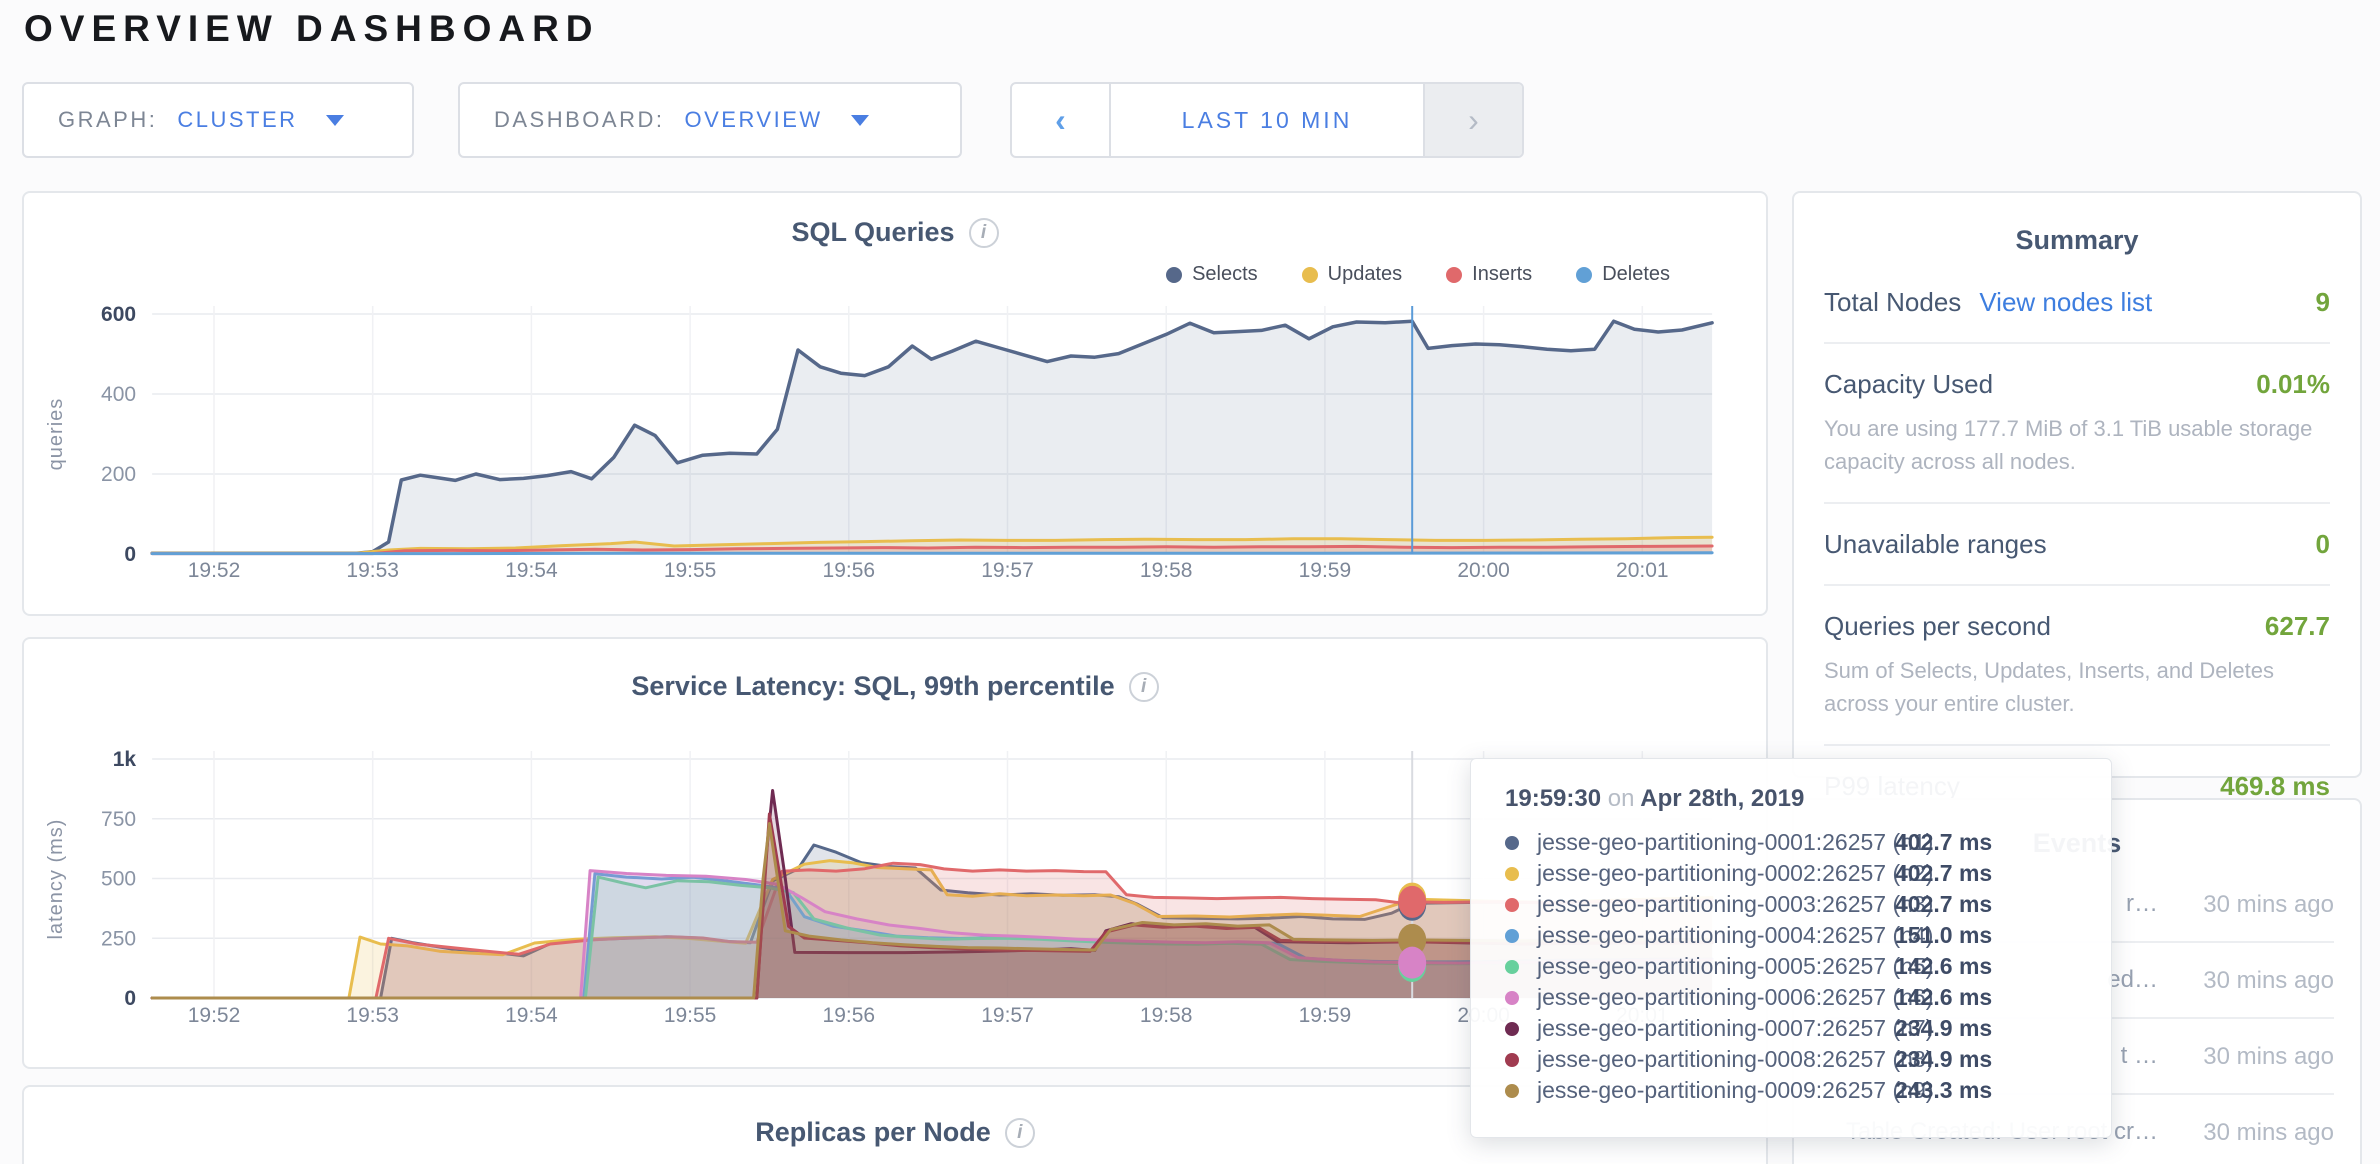  I want to click on chevron-left-icon: ‹, so click(1060, 119).